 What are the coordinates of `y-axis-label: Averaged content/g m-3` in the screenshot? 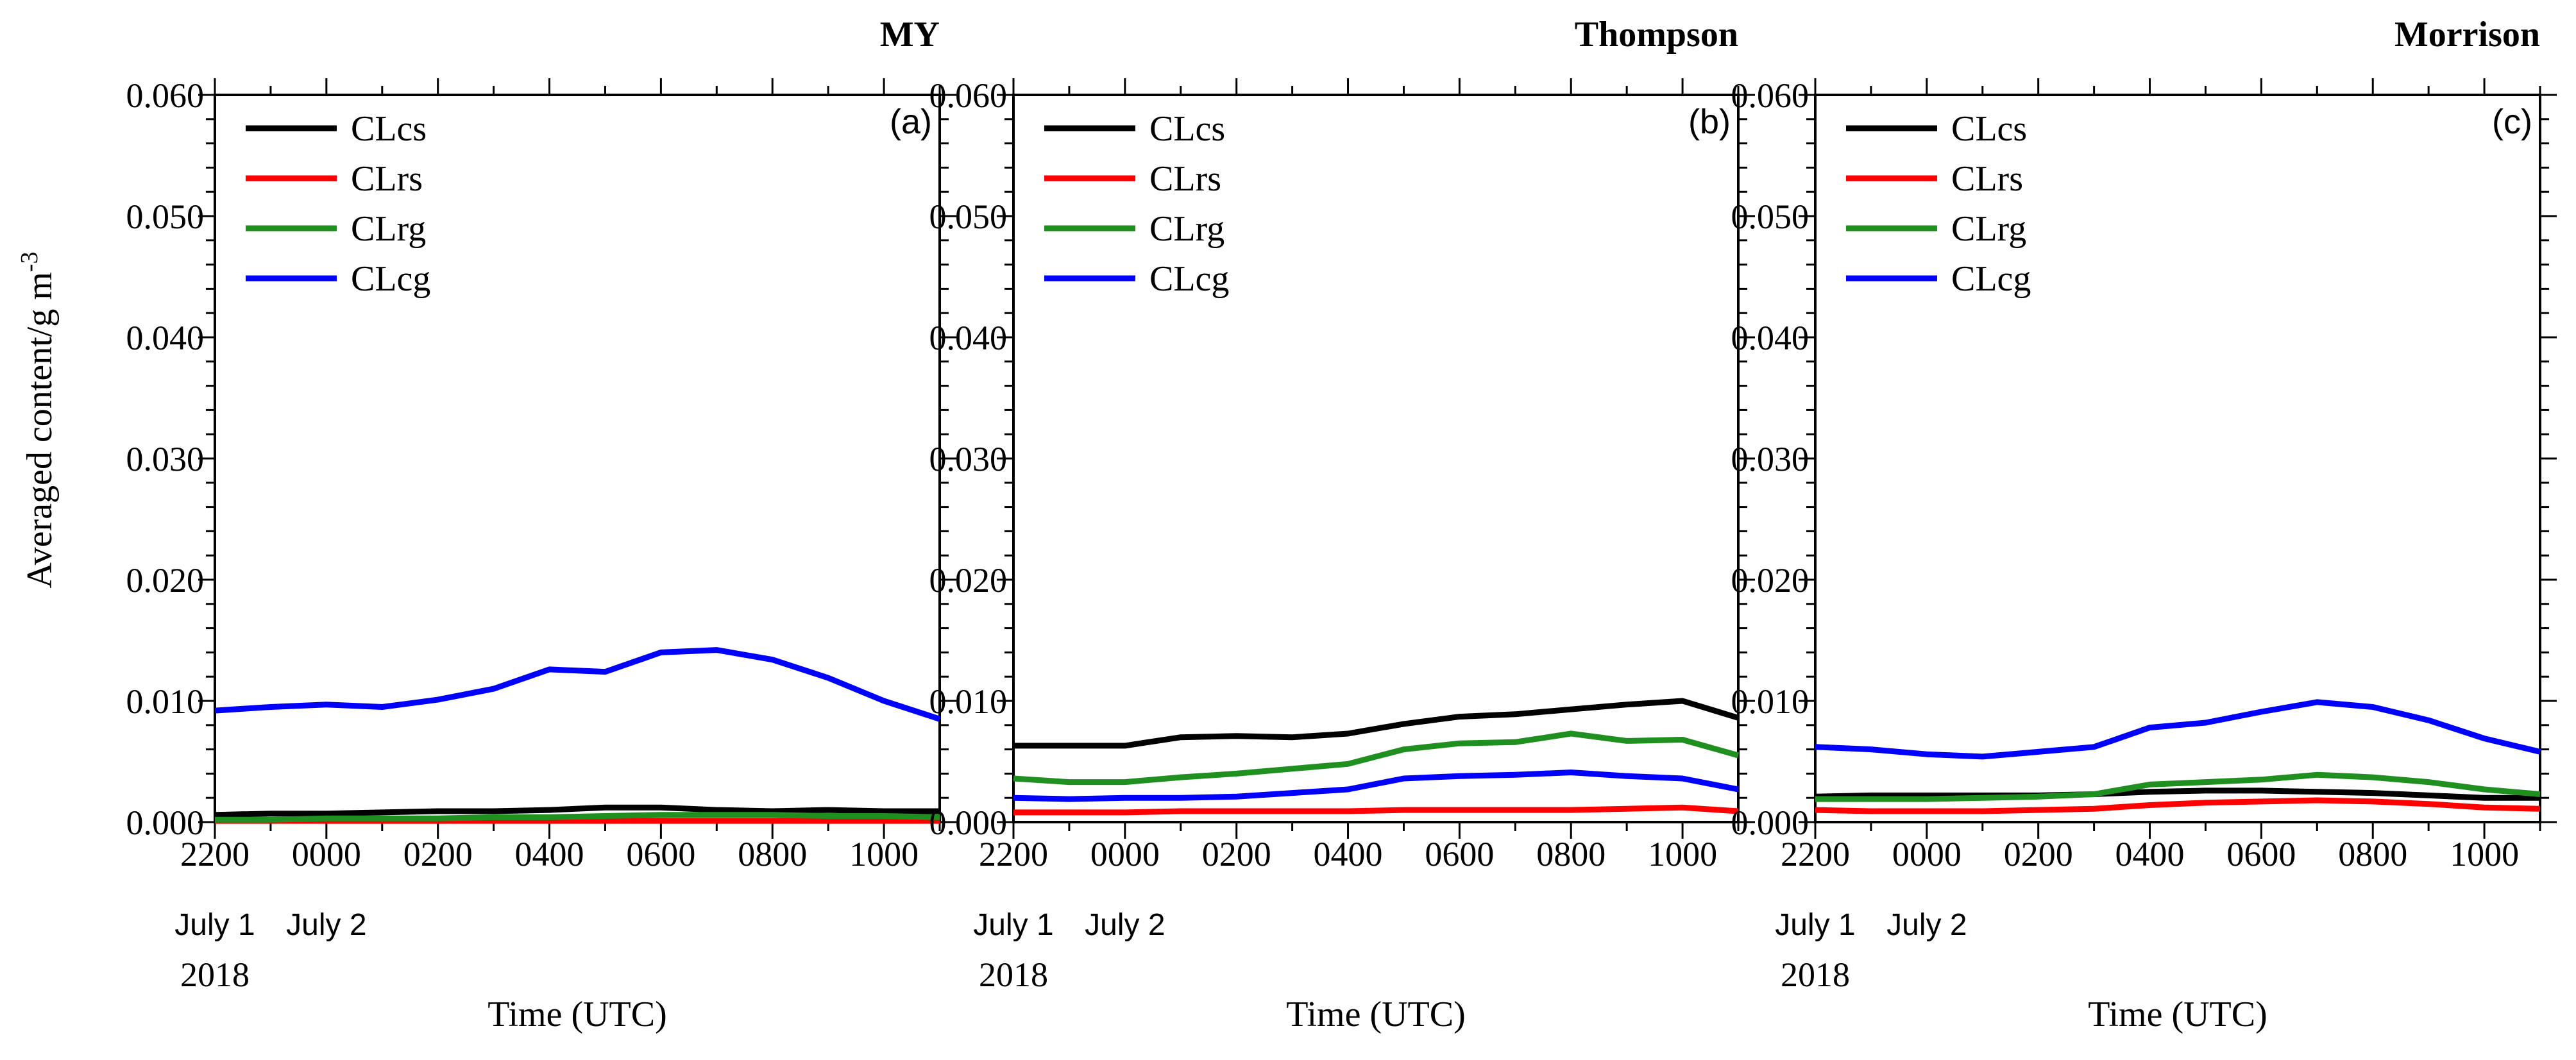 It's located at (38, 419).